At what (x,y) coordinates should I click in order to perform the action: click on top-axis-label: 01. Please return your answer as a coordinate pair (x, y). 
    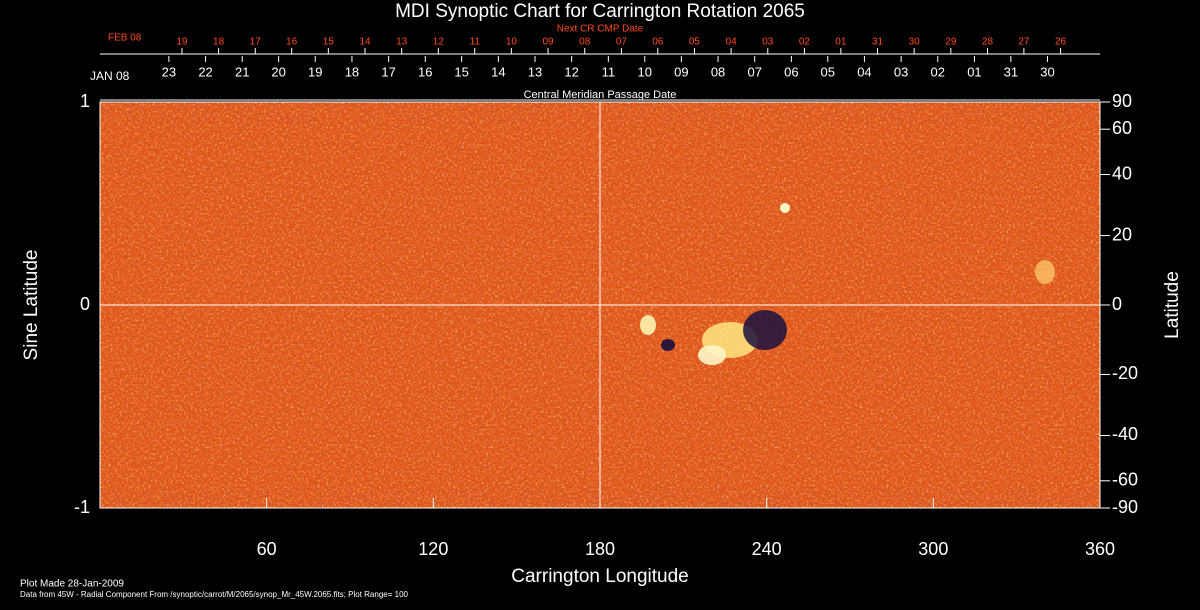
    Looking at the image, I should click on (841, 42).